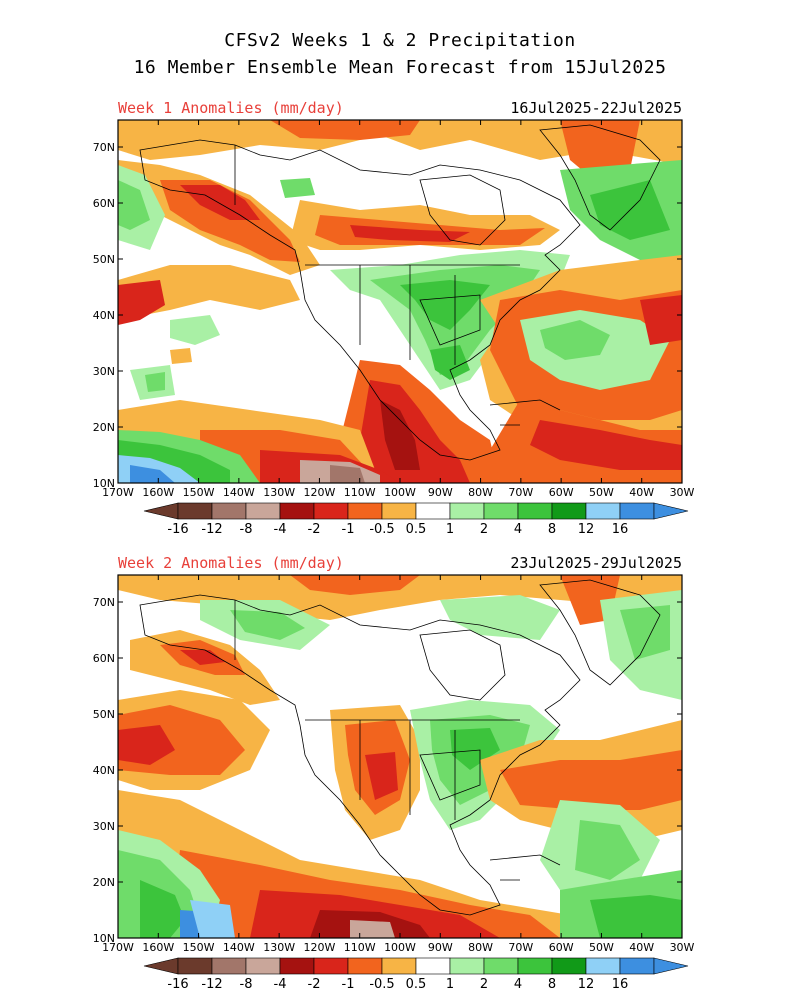  I want to click on colorbar-label: -1, so click(348, 984).